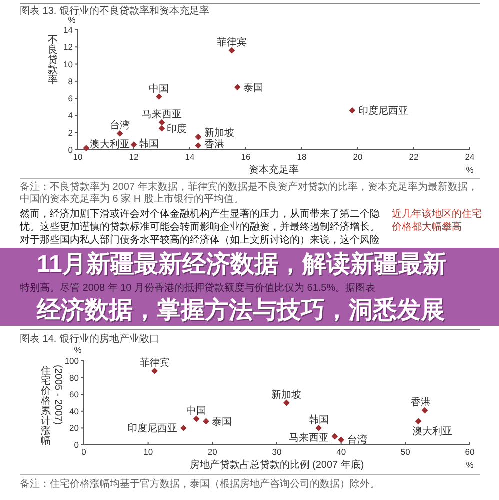 This screenshot has height=500, width=499. Describe the element at coordinates (414, 157) in the screenshot. I see `xtick: 22` at that location.